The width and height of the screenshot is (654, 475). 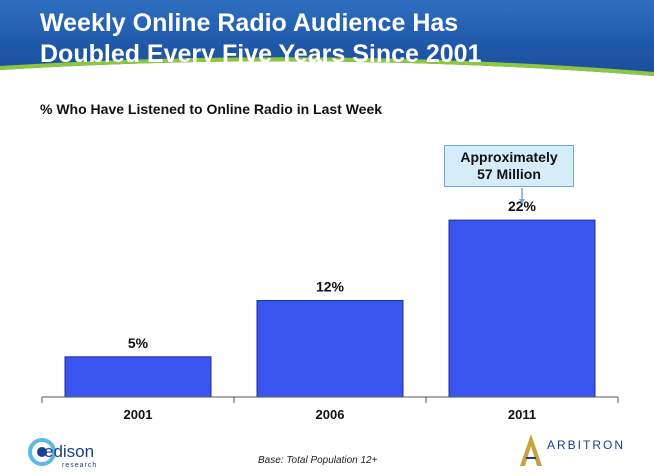 I want to click on arbitron-logo-icon, so click(x=531, y=450).